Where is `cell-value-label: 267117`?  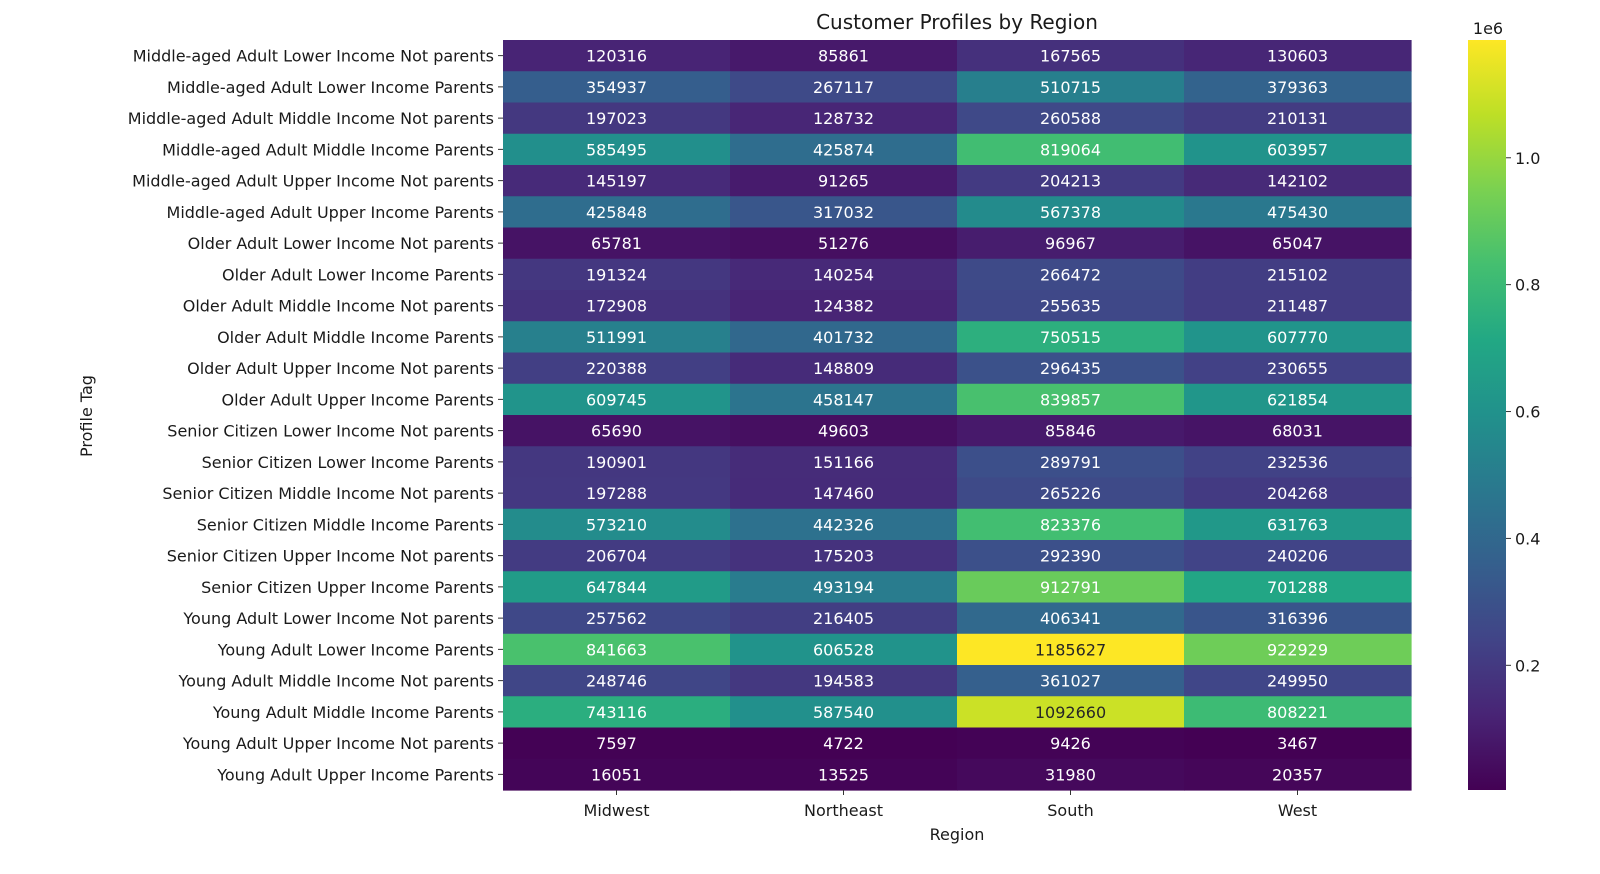
cell-value-label: 267117 is located at coordinates (843, 87).